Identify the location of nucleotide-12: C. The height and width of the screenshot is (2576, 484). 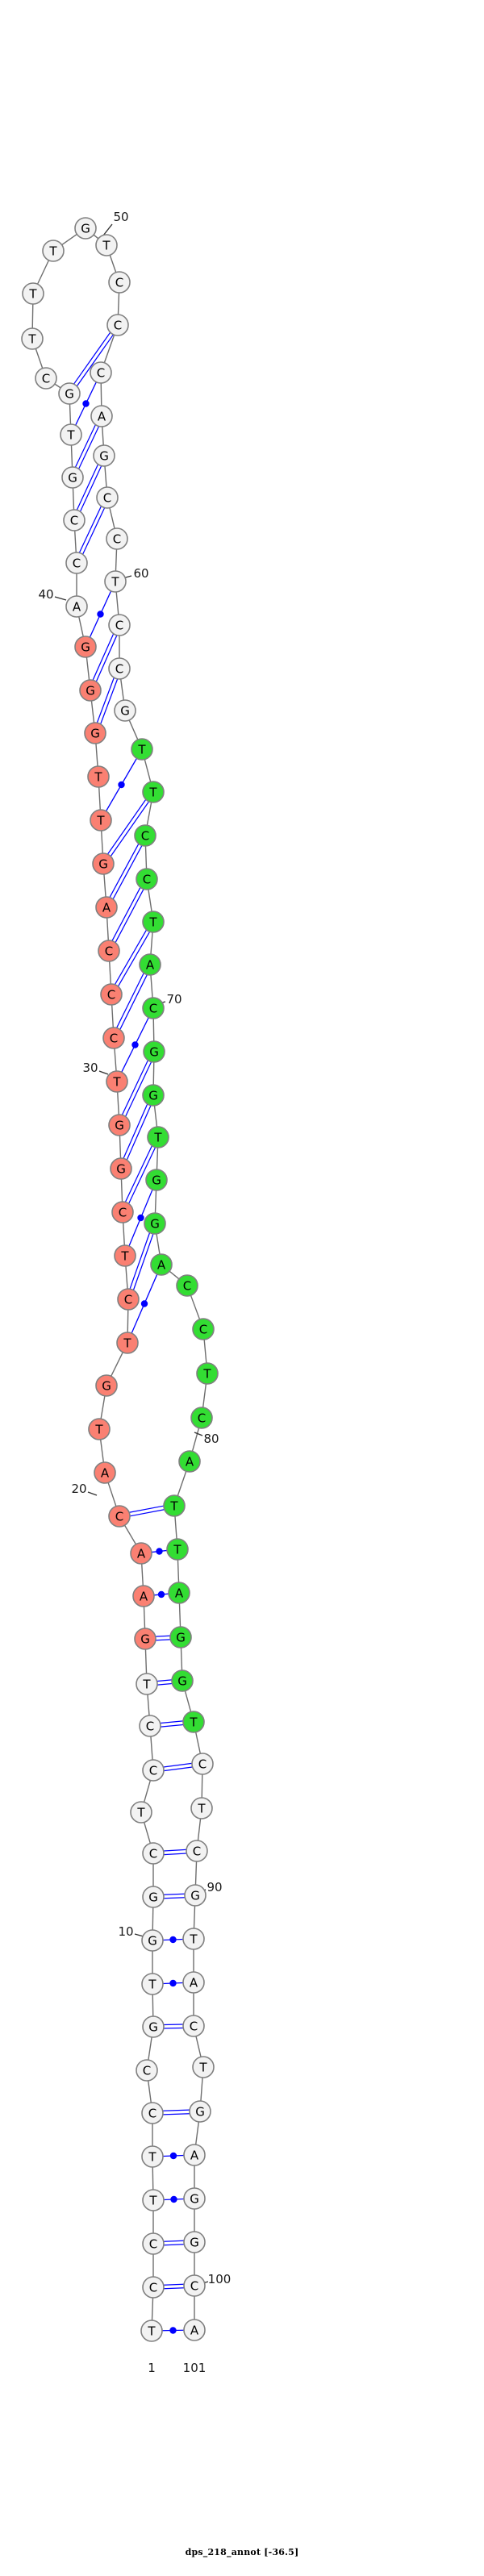
(153, 1853).